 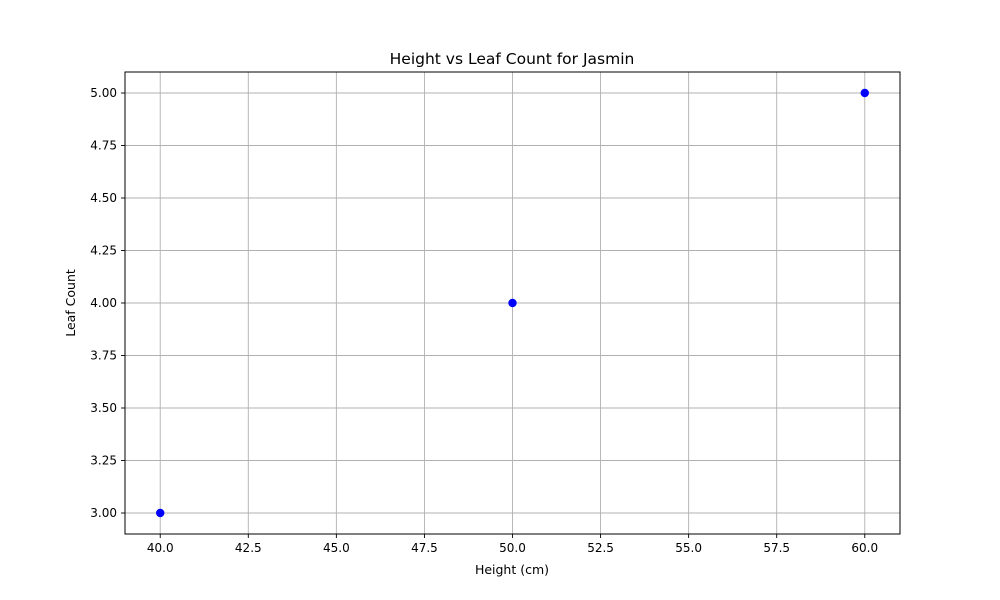 I want to click on y-tick-label: 4.00, so click(x=103, y=303).